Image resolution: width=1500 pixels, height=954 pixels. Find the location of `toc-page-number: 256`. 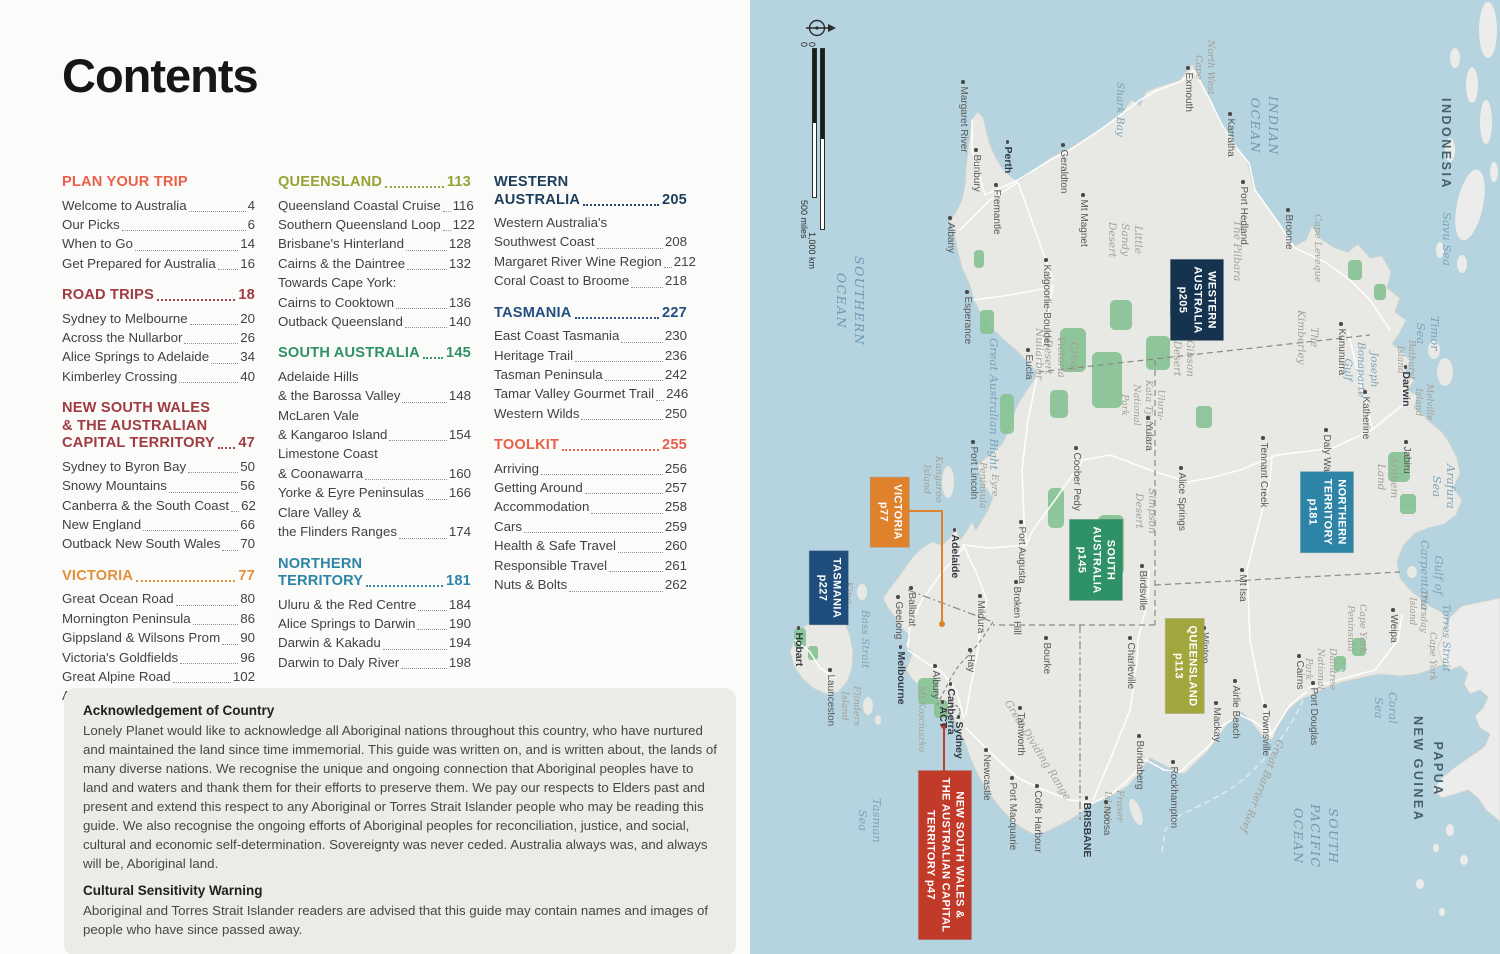

toc-page-number: 256 is located at coordinates (675, 468).